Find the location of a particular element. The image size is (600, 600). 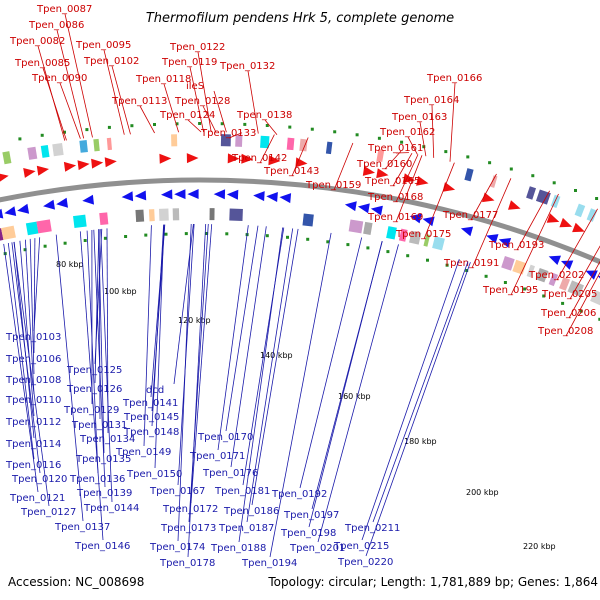

forward-gene-label: Tpen_0166 is located at coordinates (454, 78).